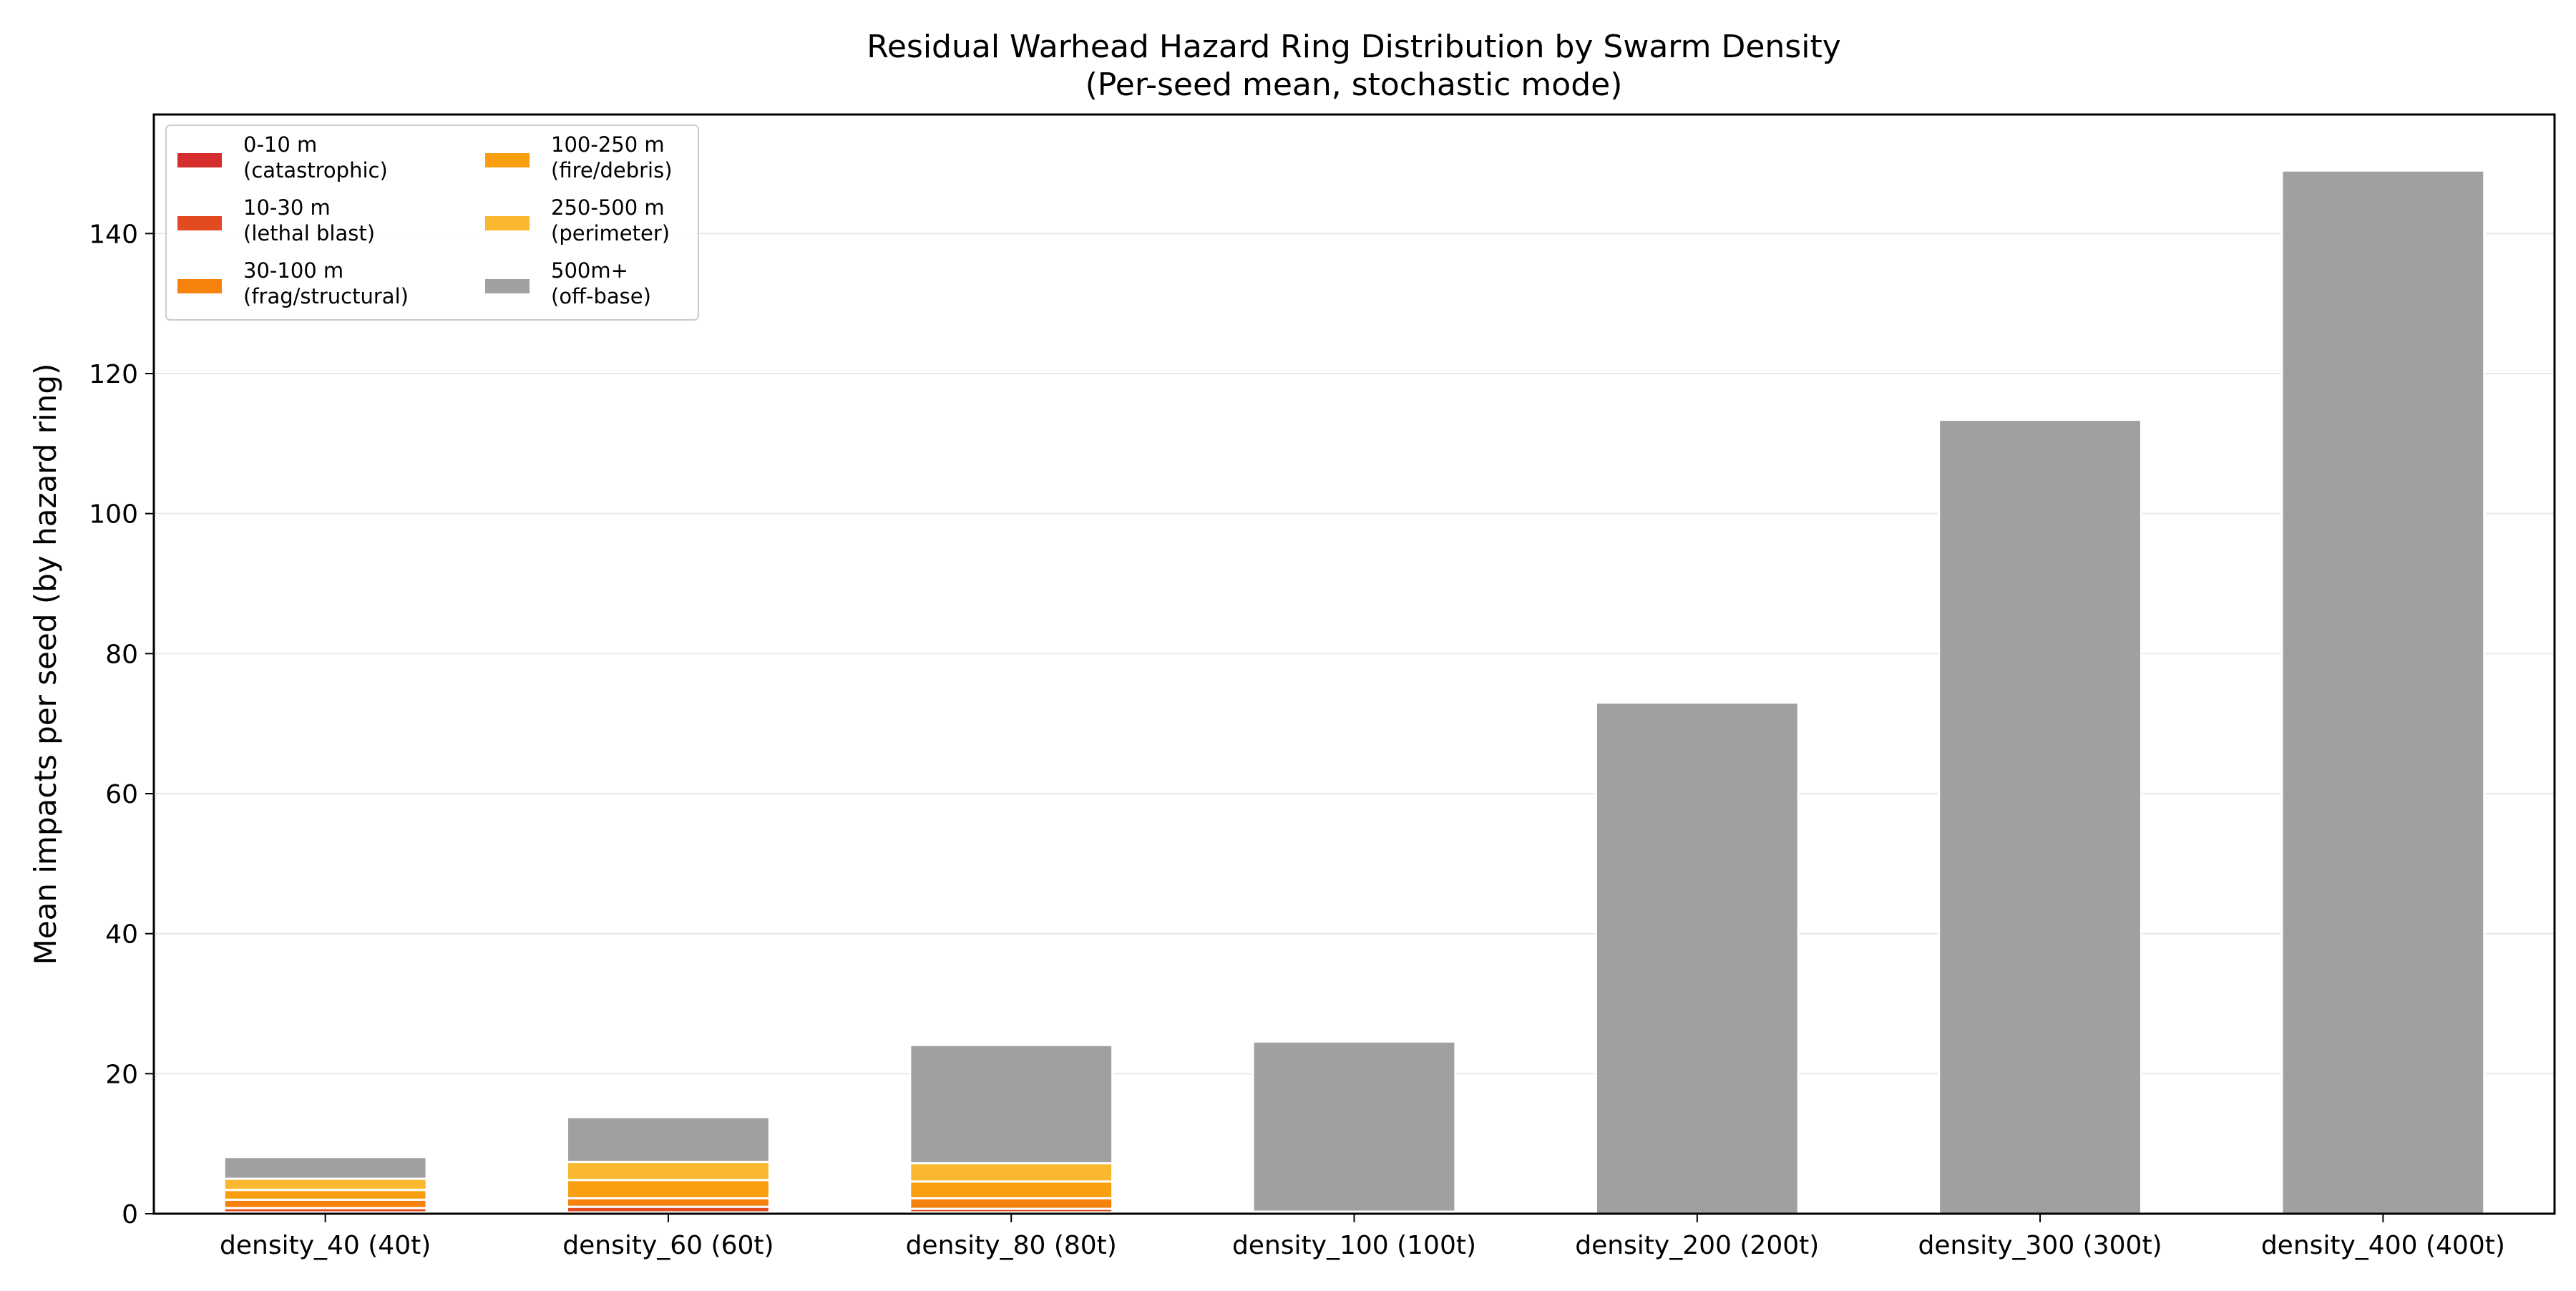  I want to click on x-tick-label: density_200 (200t), so click(1697, 1245).